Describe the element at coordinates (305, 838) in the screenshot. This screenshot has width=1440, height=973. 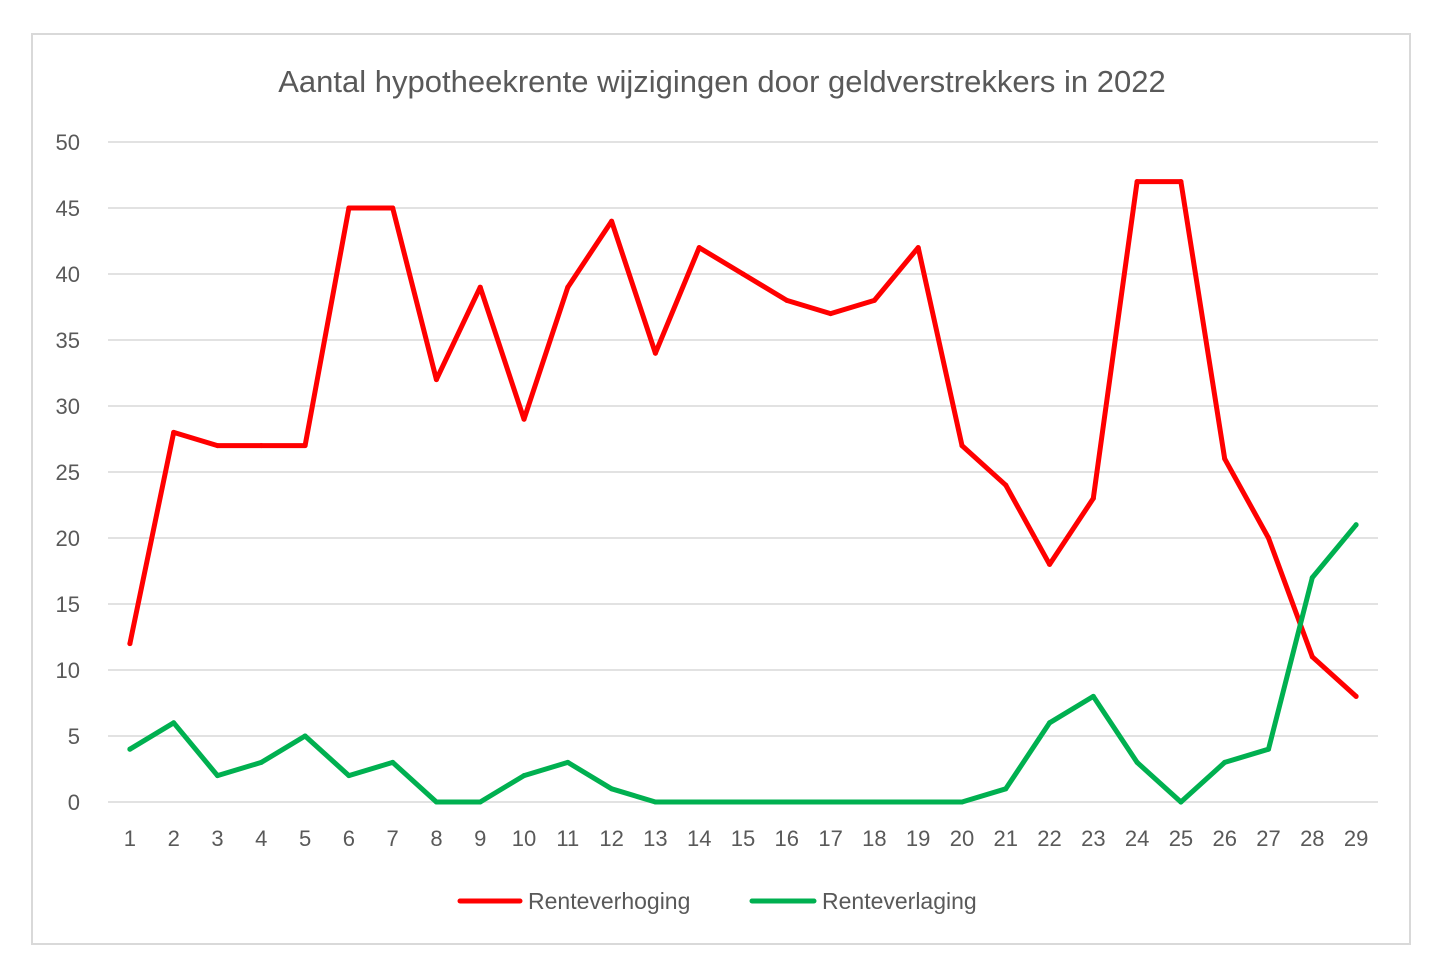
I see `x-tick-label: 5` at that location.